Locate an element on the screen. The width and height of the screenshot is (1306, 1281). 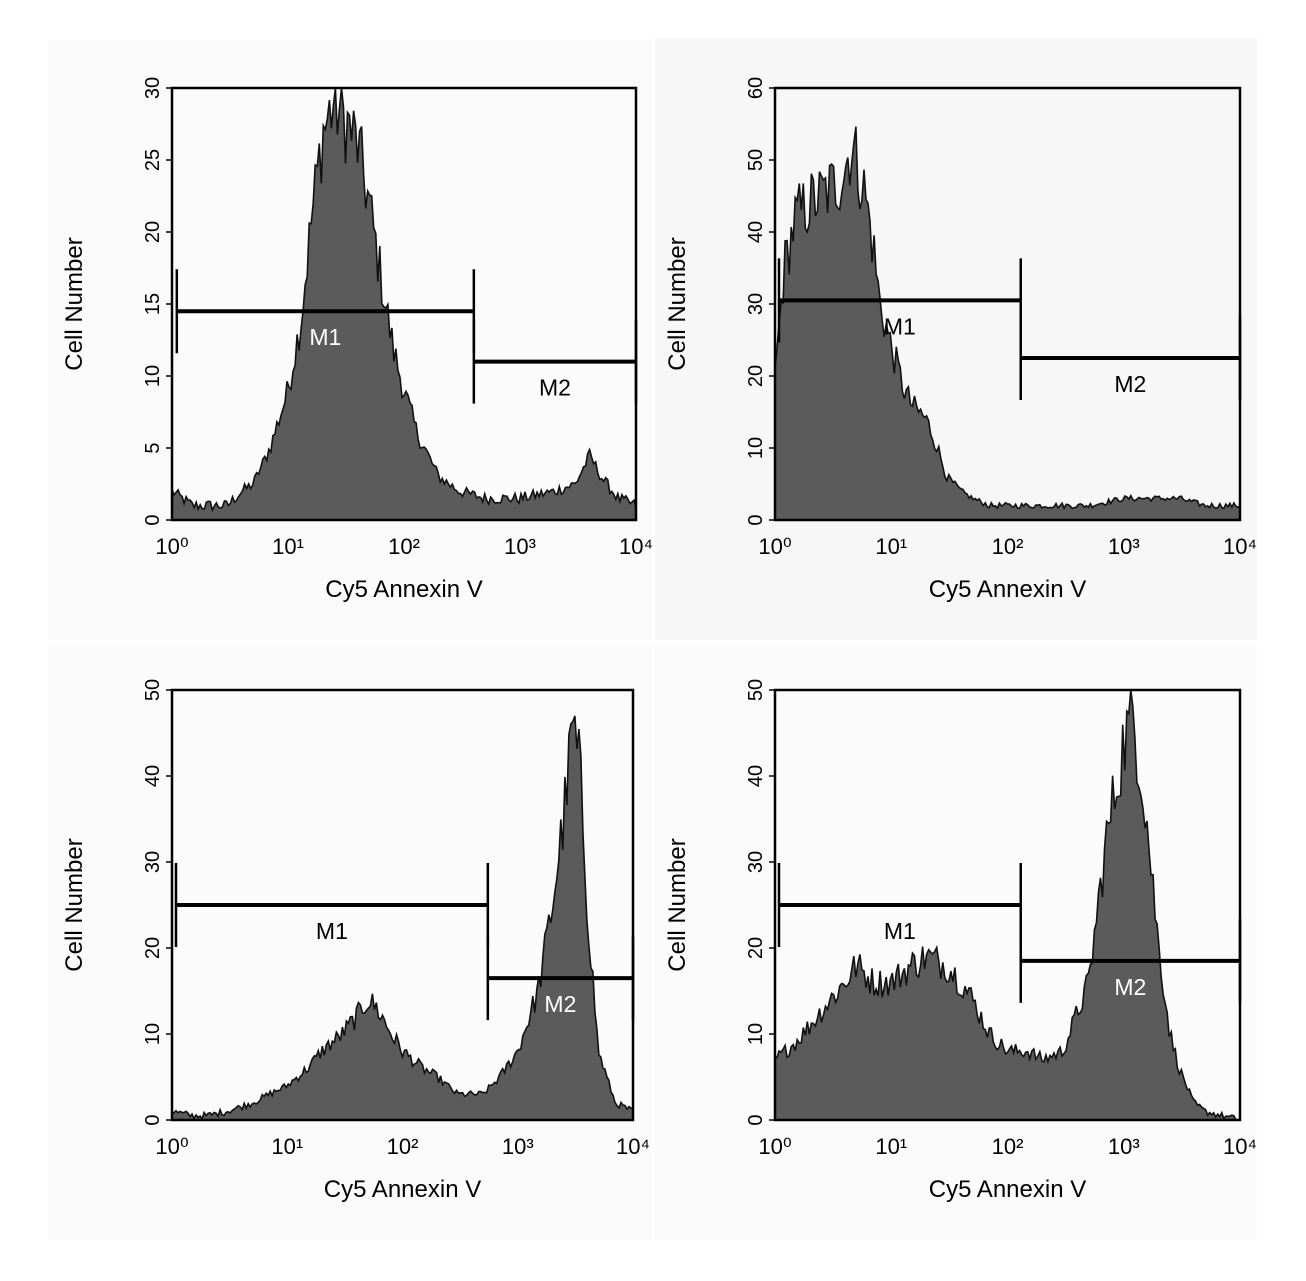
y-tick-label: 15 is located at coordinates (153, 304).